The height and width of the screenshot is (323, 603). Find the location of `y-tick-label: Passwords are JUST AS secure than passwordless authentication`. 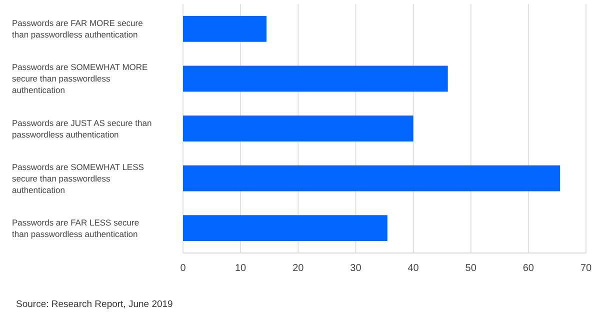

y-tick-label: Passwords are JUST AS secure than passwordless authentication is located at coordinates (82, 129).